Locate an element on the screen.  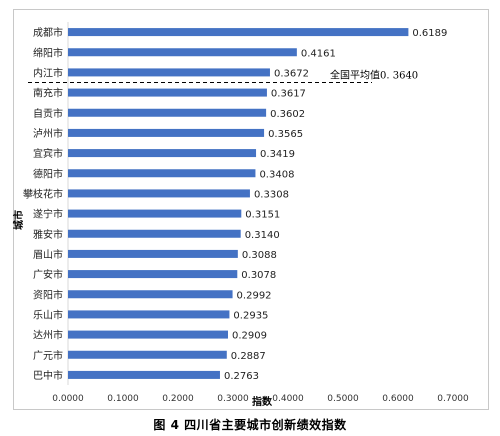
category-label: 广安市 is located at coordinates (48, 274).